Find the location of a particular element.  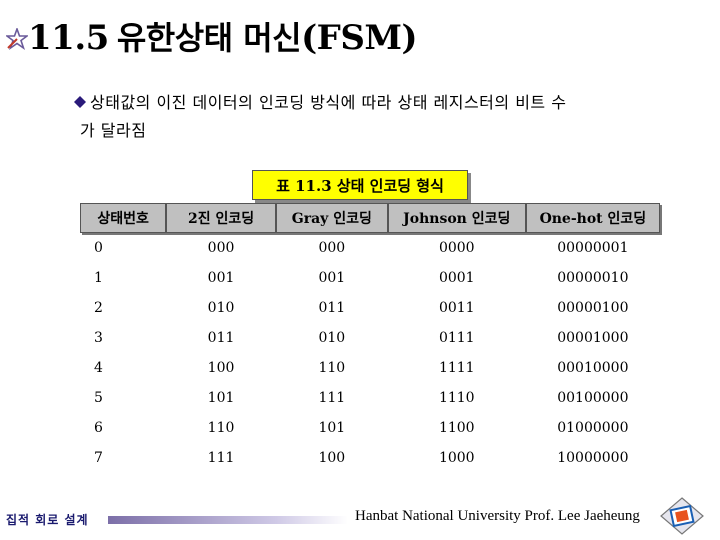

table-cell: 1 is located at coordinates (98, 278).